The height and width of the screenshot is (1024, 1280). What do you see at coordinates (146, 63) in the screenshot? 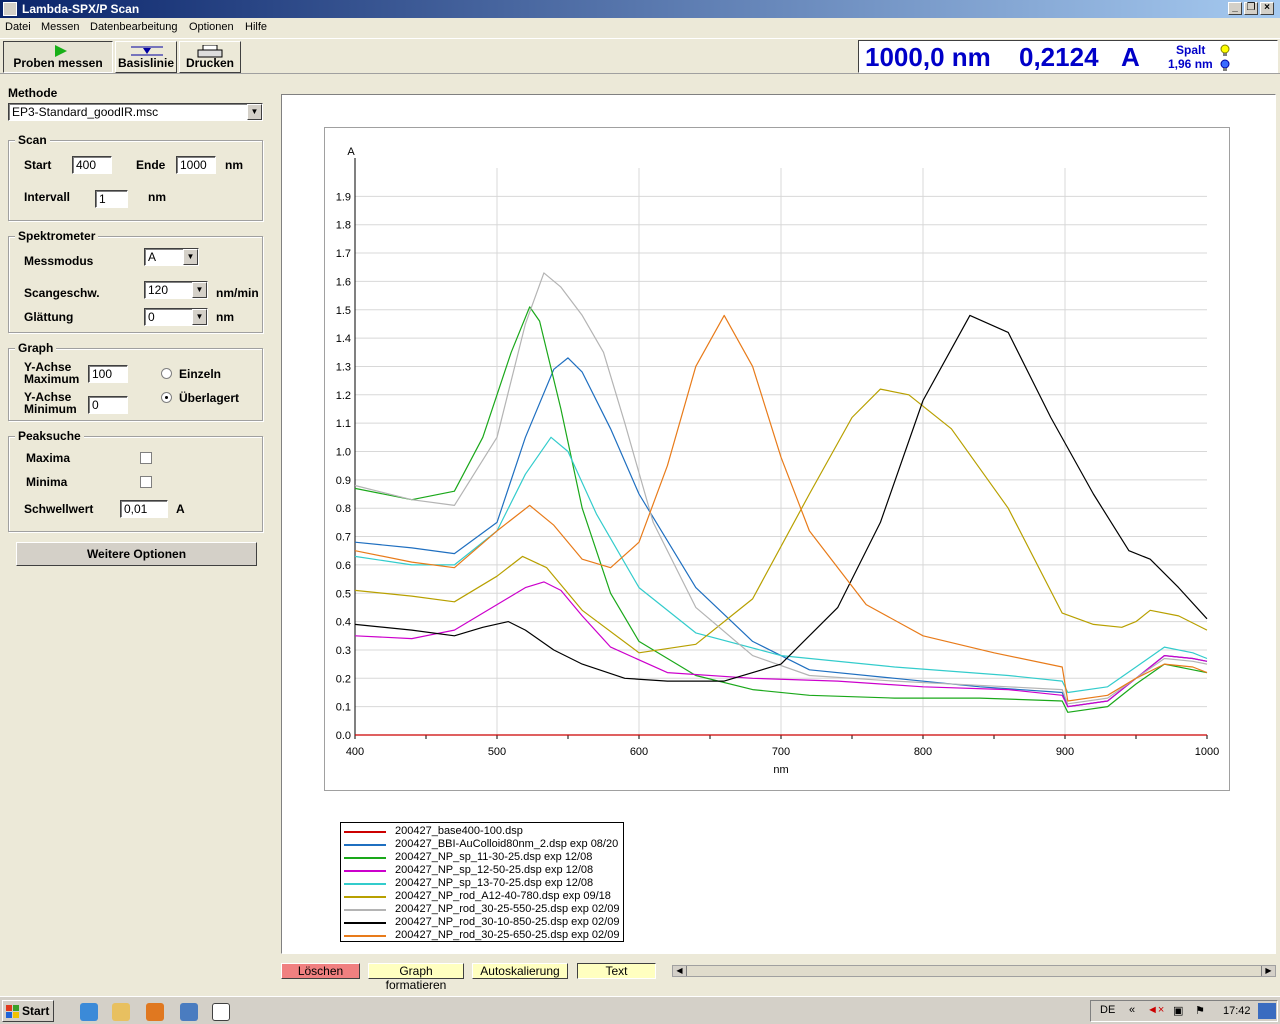
I see `baseline-label: Basislinie` at bounding box center [146, 63].